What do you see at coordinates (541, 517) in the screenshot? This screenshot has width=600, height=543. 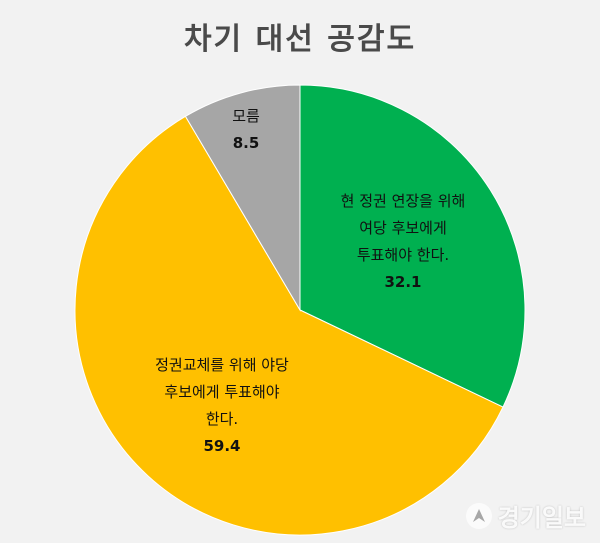 I see `watermark-text: 경기일보` at bounding box center [541, 517].